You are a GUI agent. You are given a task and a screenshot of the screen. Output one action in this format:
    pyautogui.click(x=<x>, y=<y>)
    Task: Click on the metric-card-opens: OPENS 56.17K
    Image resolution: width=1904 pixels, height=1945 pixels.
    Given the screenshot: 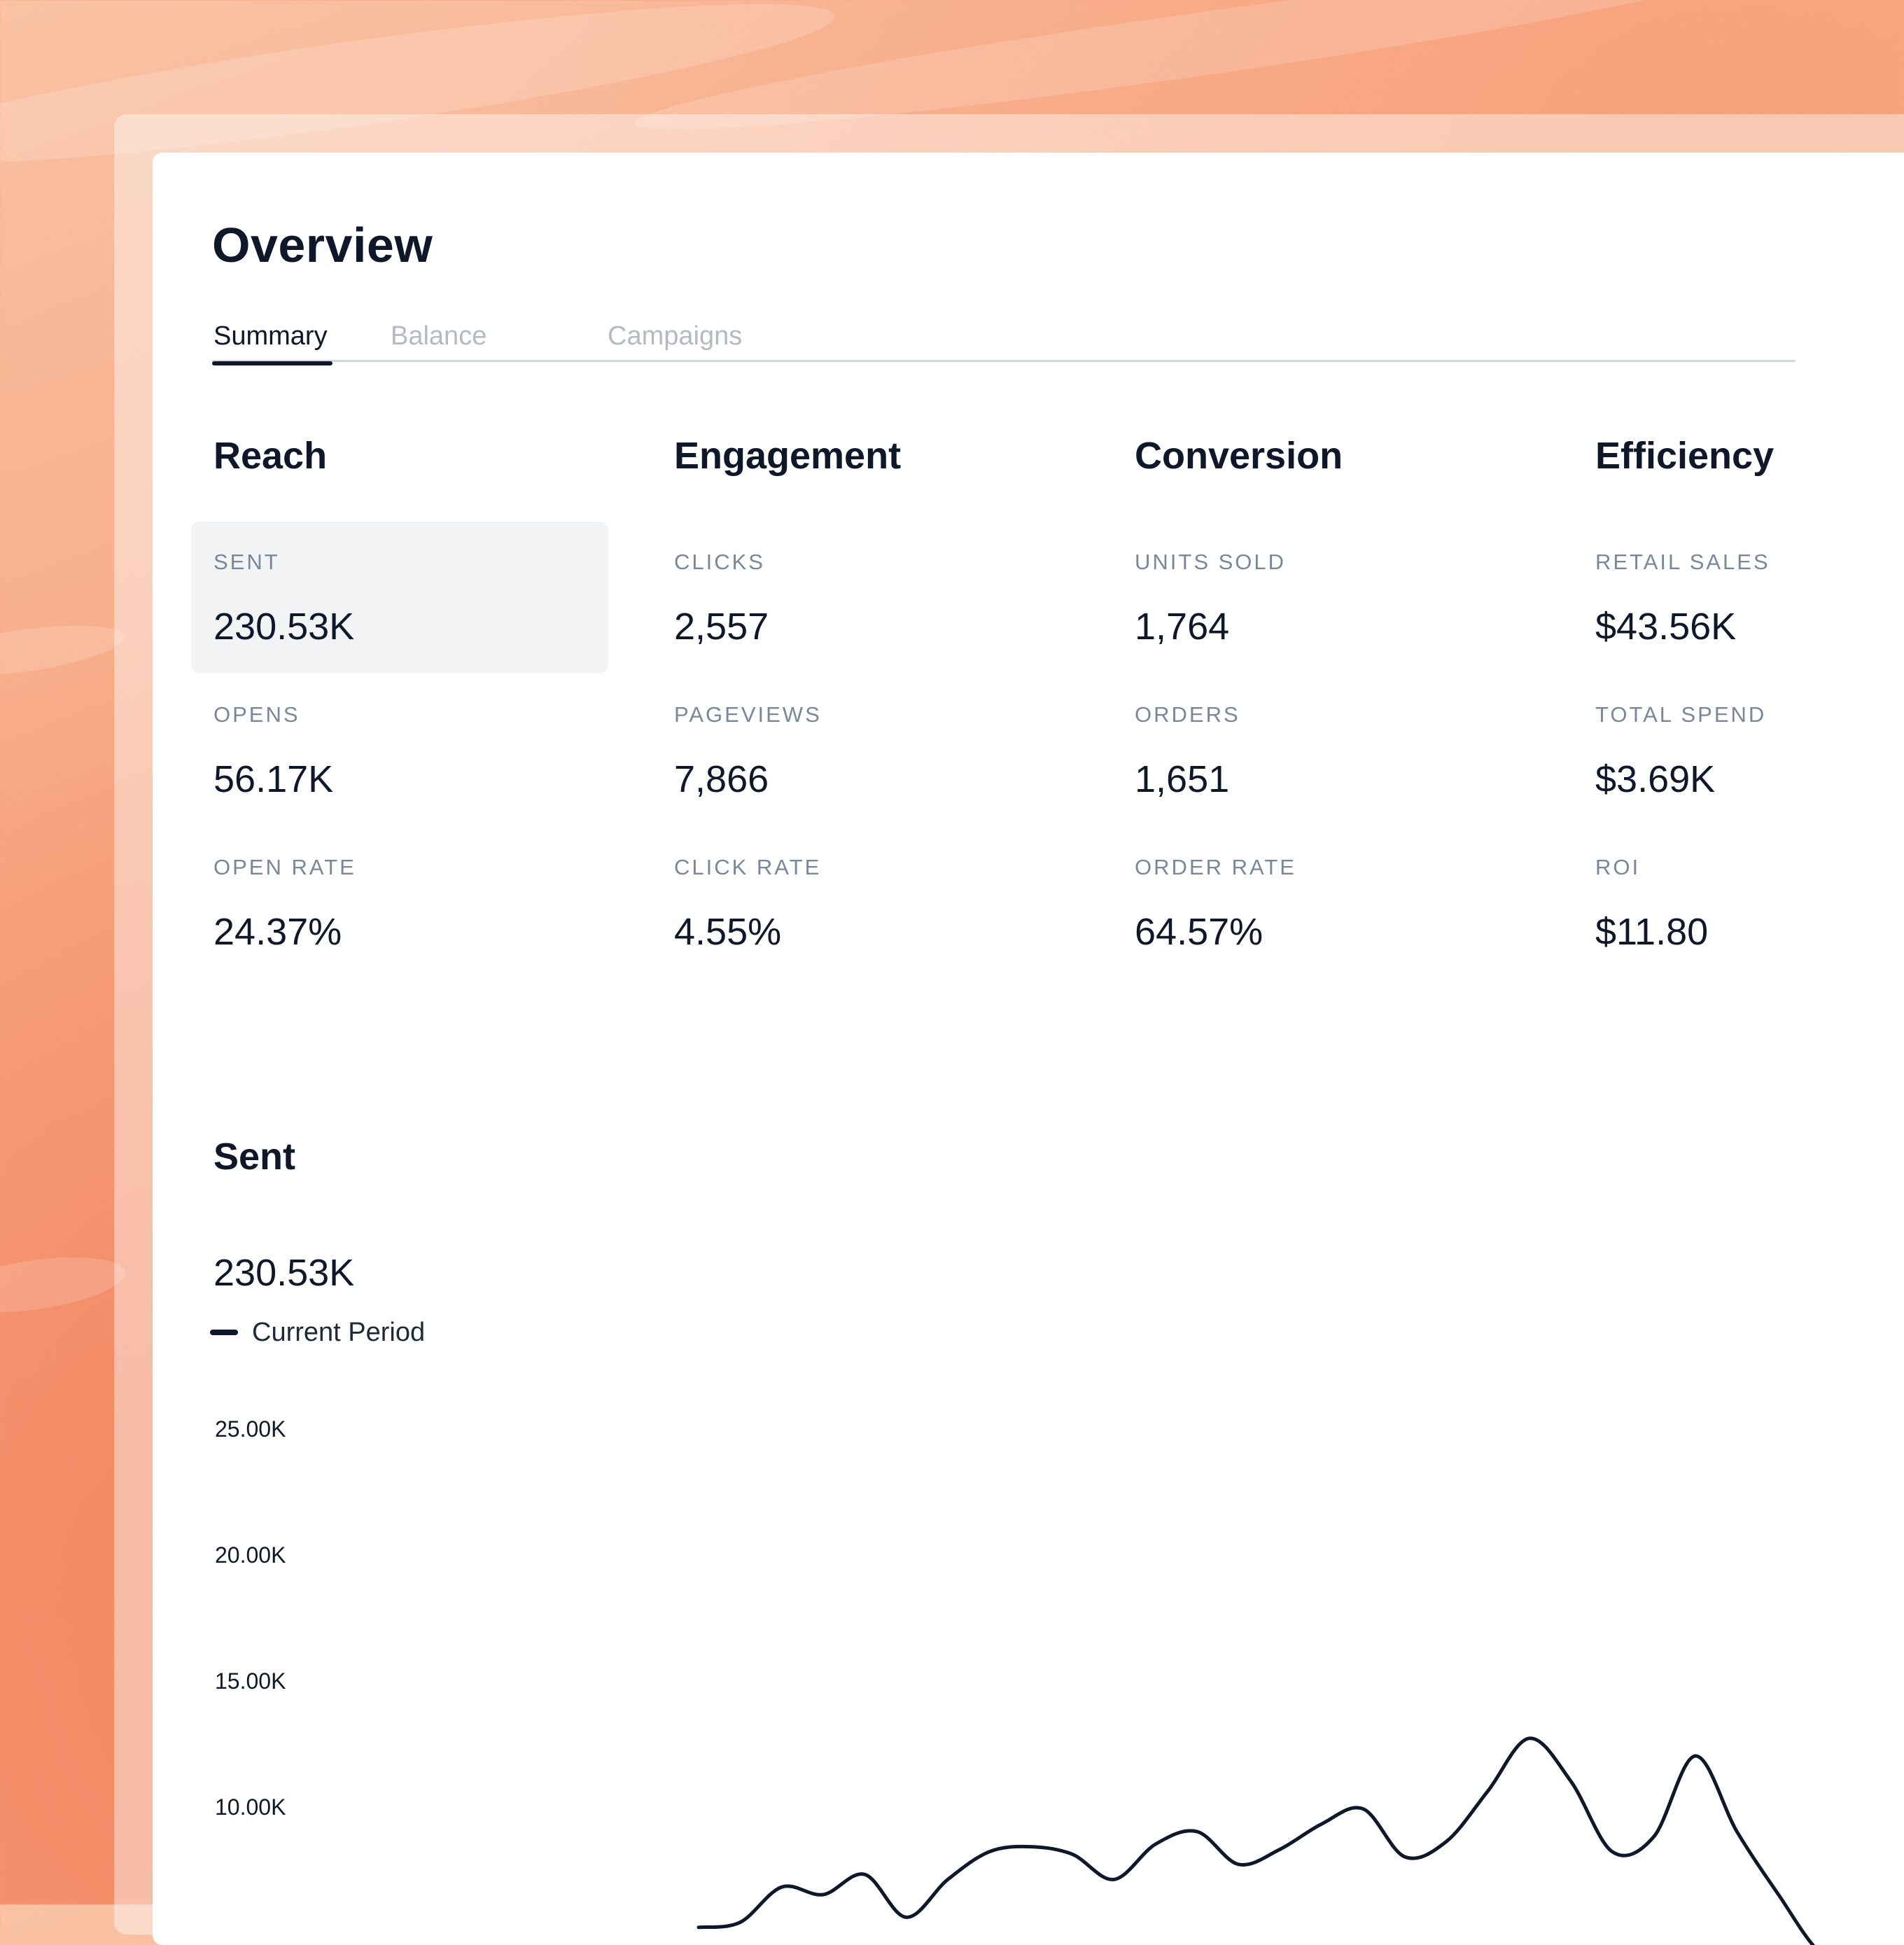 What is the action you would take?
    pyautogui.click(x=399, y=749)
    